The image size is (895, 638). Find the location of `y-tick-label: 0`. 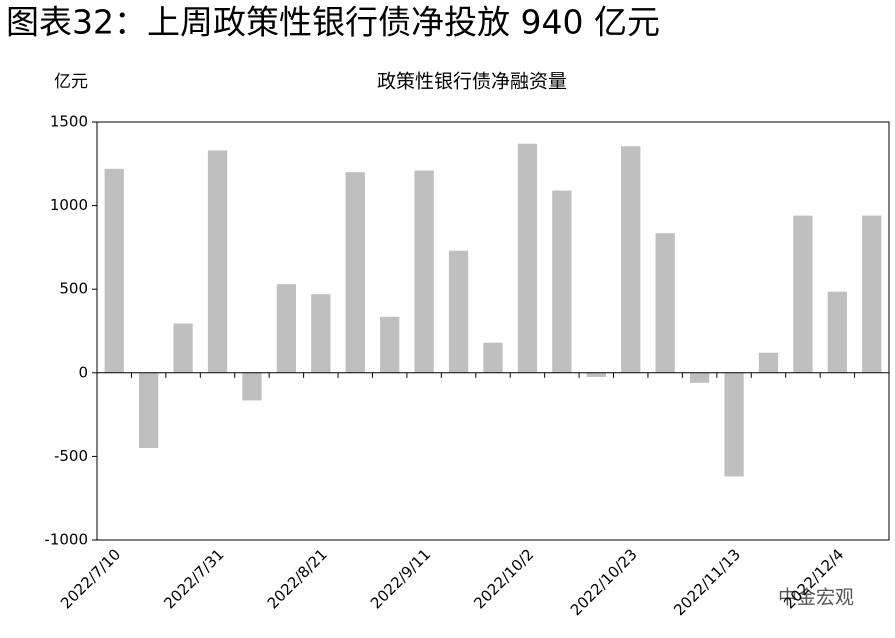

y-tick-label: 0 is located at coordinates (83, 372).